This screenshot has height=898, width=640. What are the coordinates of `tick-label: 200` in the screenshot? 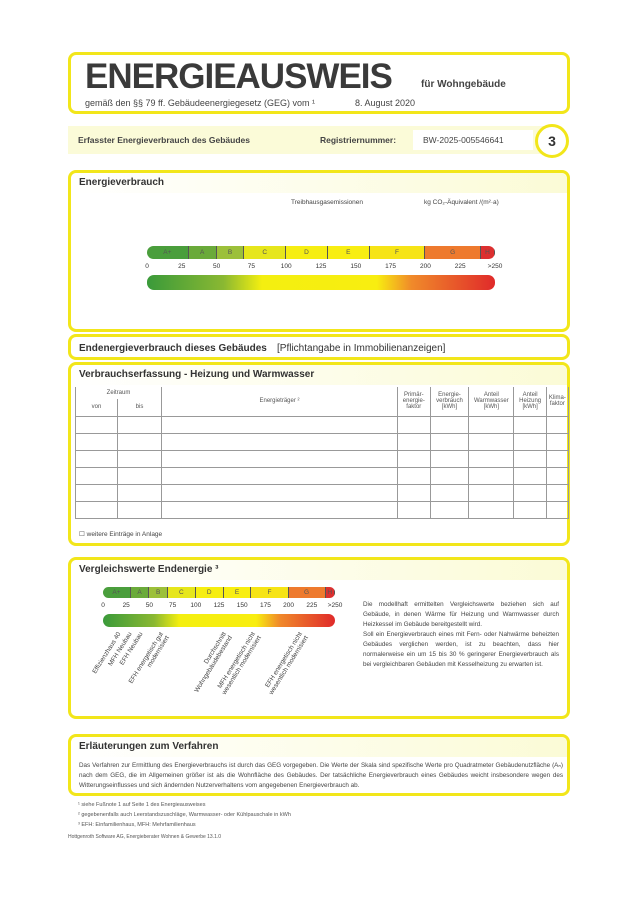 It's located at (289, 605).